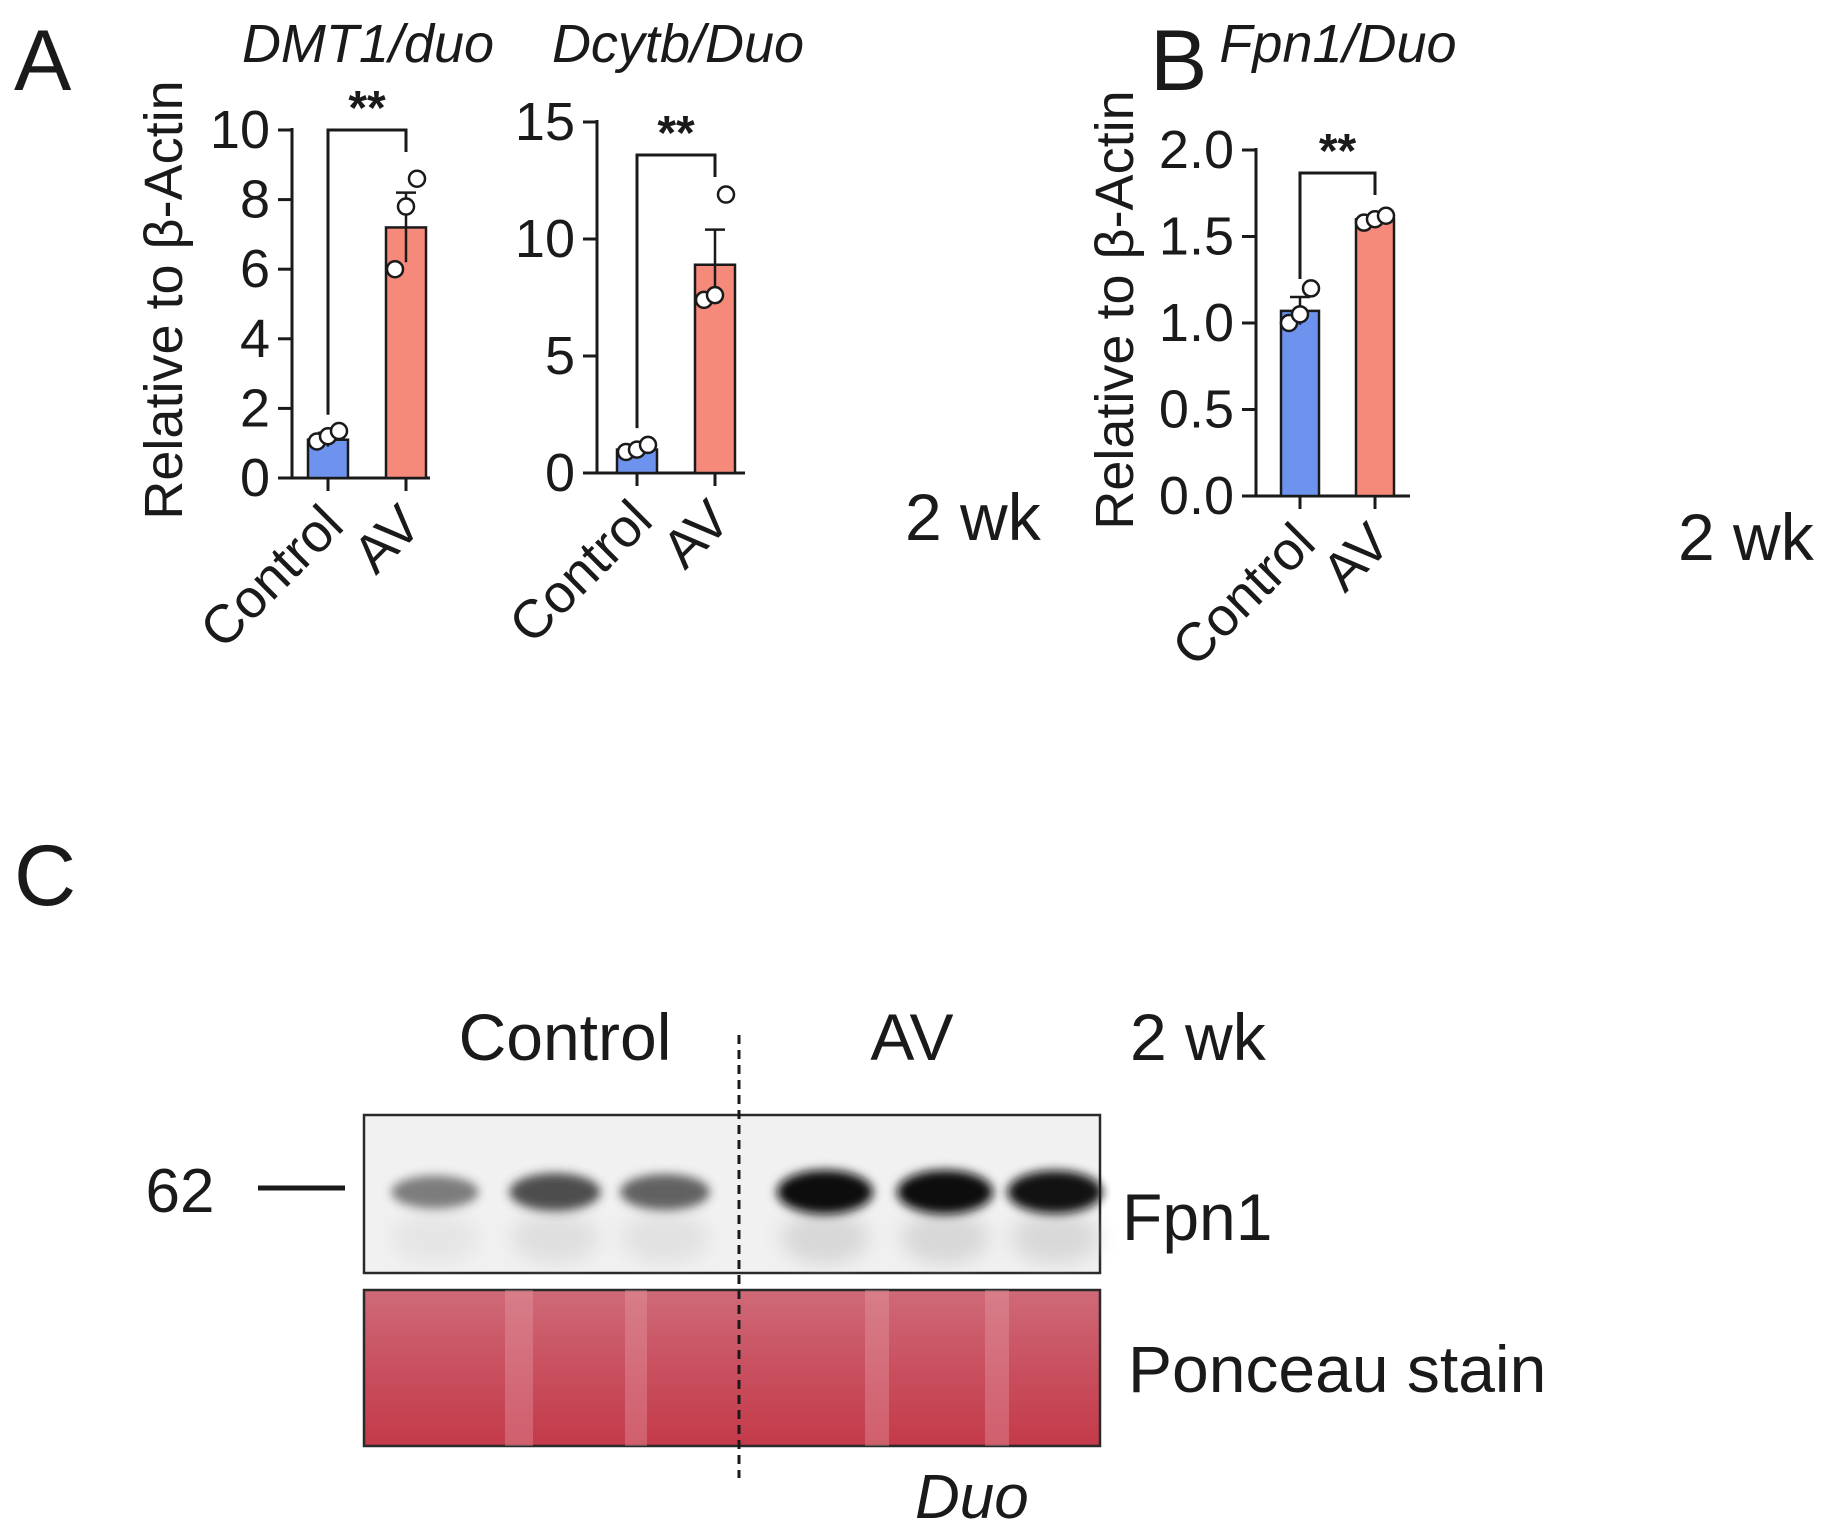 This screenshot has height=1539, width=1843. Describe the element at coordinates (757, 1368) in the screenshot. I see `ponceau-lane-streaks` at that location.